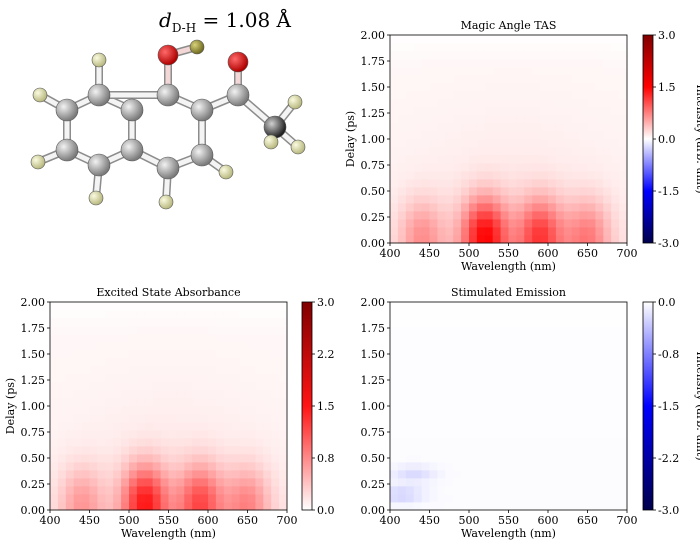 The width and height of the screenshot is (700, 551). I want to click on y-tick-label: 1.25, so click(373, 113).